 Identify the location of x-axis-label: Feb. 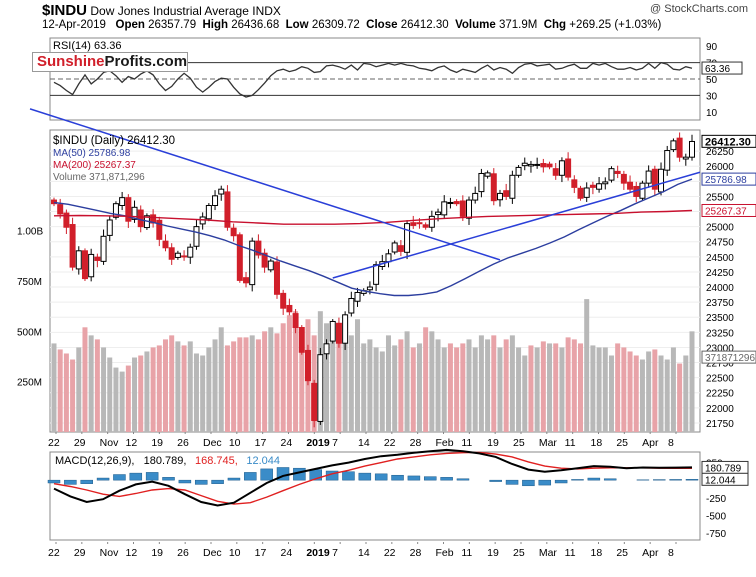
(445, 553).